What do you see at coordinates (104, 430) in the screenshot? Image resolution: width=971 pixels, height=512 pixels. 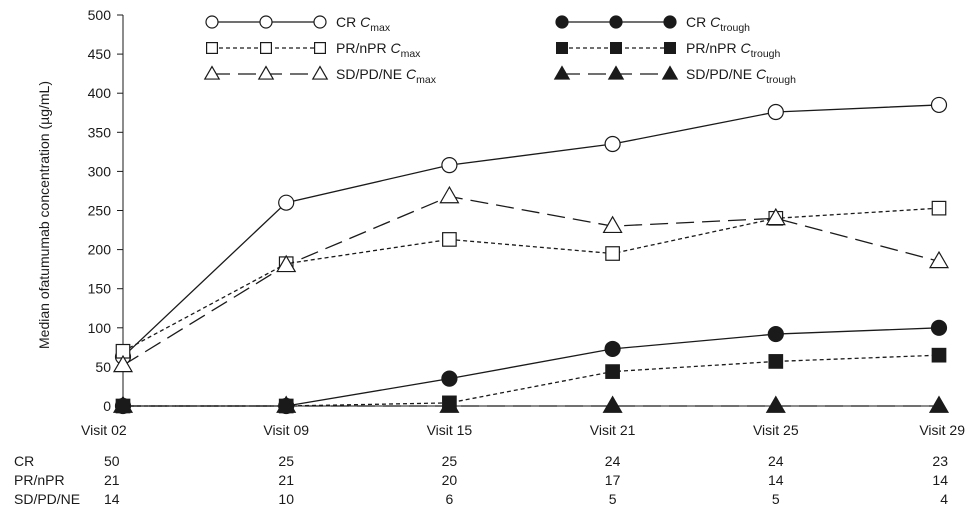 I see `x-tick-label: Visit 02` at bounding box center [104, 430].